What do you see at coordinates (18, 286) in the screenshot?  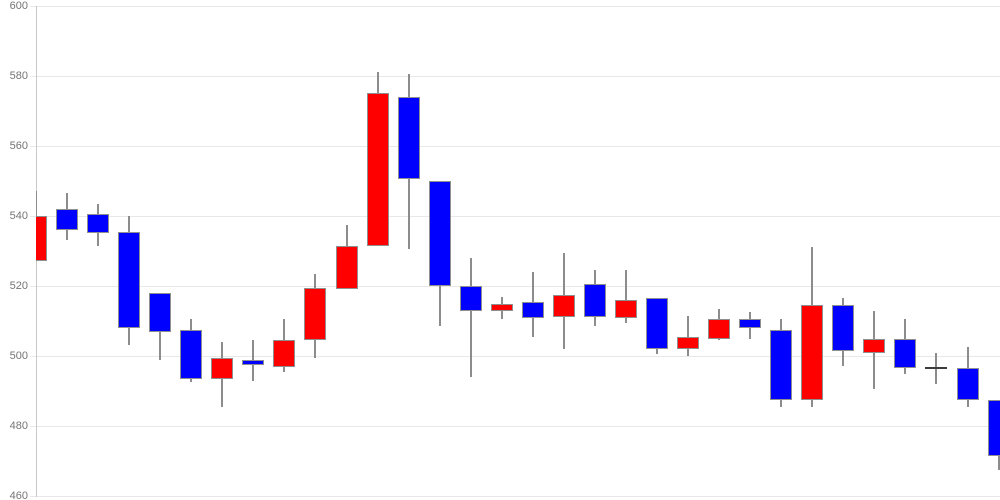 I see `y-axis-label: 520` at bounding box center [18, 286].